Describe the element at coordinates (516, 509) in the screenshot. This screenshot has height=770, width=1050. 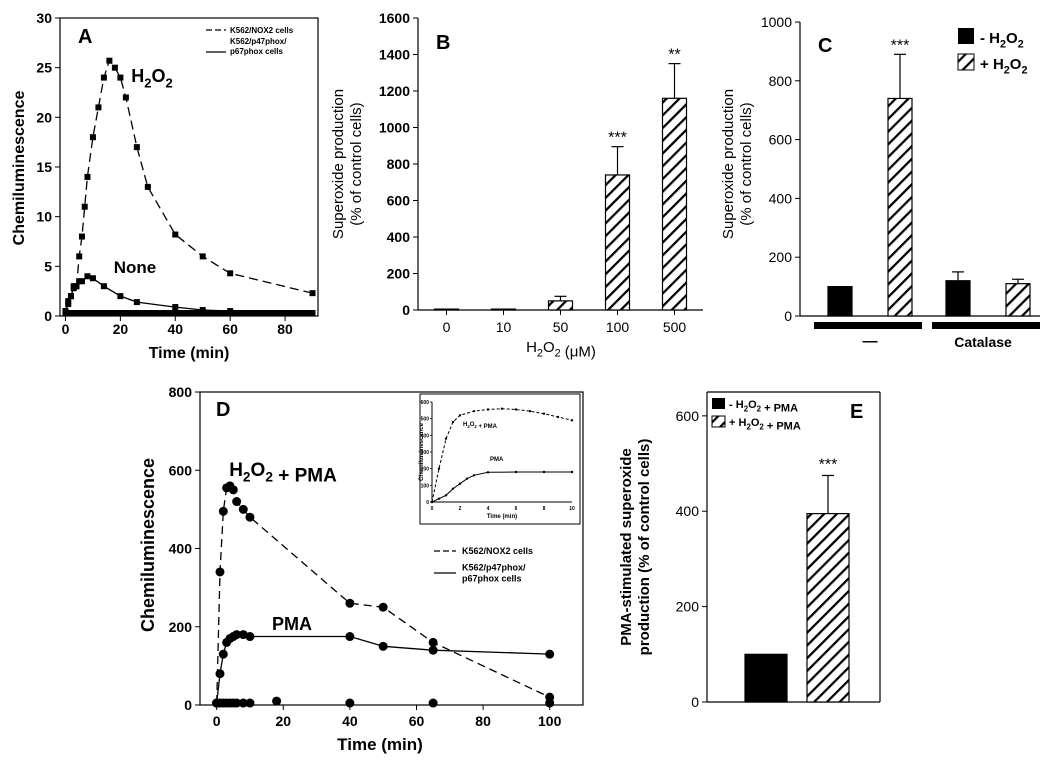
I see `inset-x-tick-label: 6` at that location.